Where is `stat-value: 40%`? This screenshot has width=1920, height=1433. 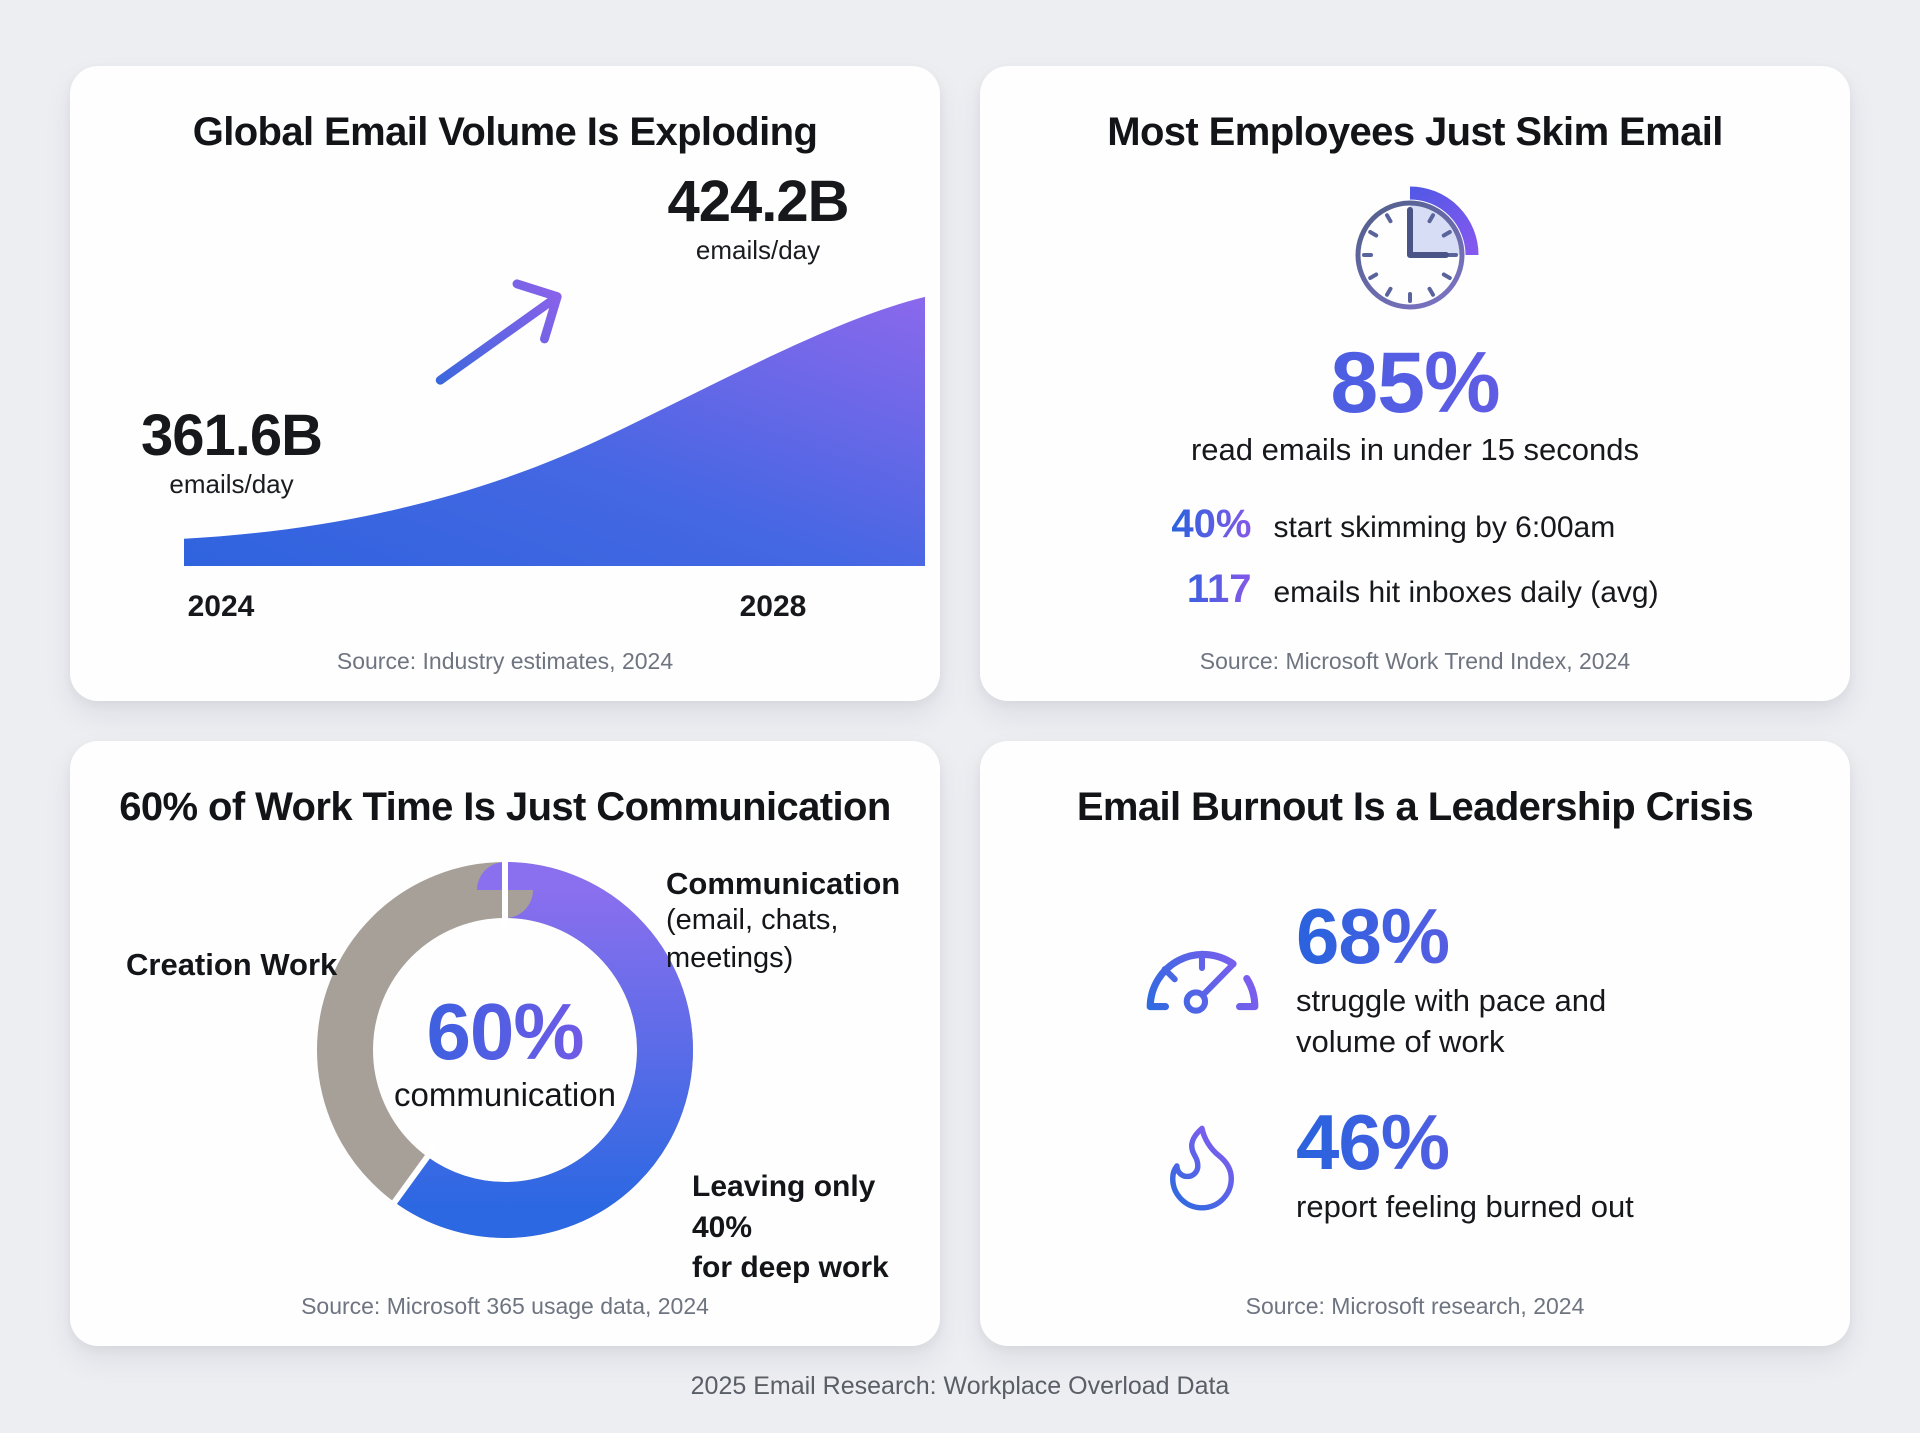 stat-value: 40% is located at coordinates (1211, 524).